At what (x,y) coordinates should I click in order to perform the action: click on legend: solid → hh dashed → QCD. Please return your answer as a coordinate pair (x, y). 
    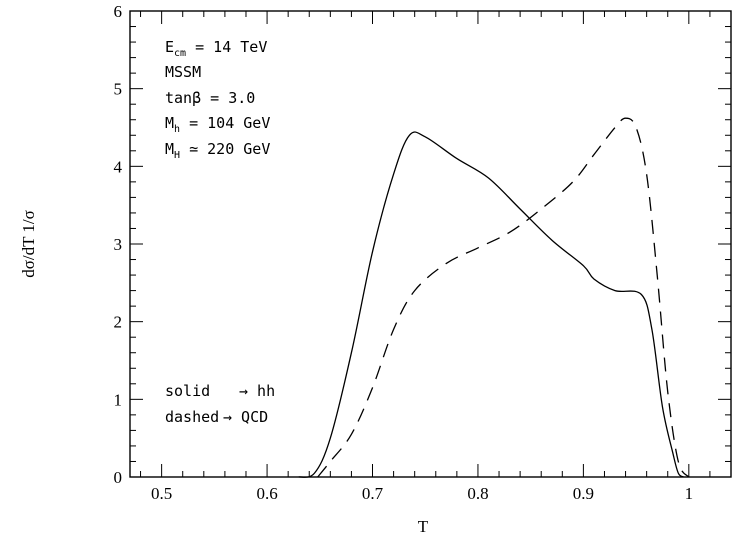
    Looking at the image, I should click on (220, 404).